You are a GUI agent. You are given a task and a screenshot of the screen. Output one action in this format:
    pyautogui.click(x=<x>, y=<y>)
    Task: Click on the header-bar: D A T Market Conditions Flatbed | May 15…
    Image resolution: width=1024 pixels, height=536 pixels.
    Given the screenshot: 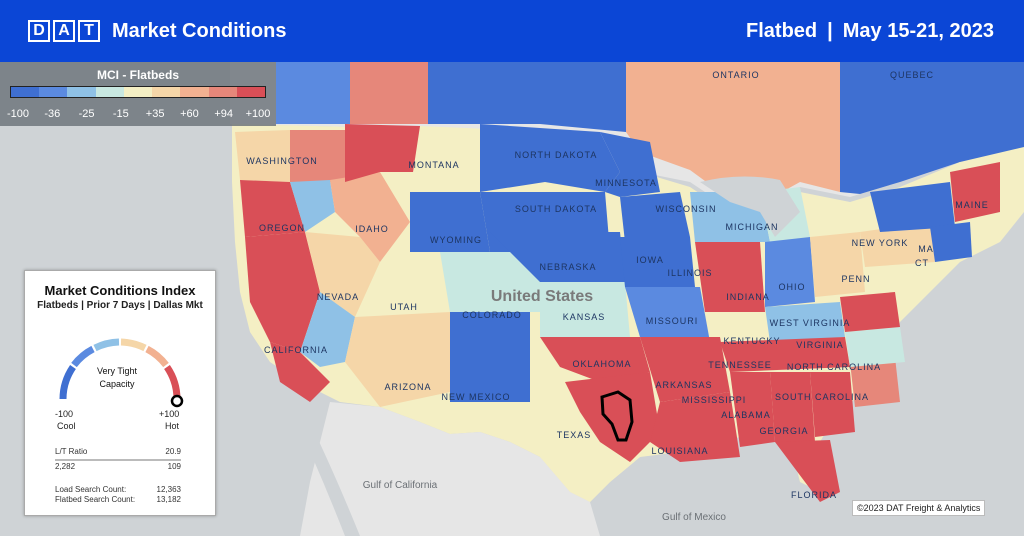 What is the action you would take?
    pyautogui.click(x=512, y=31)
    